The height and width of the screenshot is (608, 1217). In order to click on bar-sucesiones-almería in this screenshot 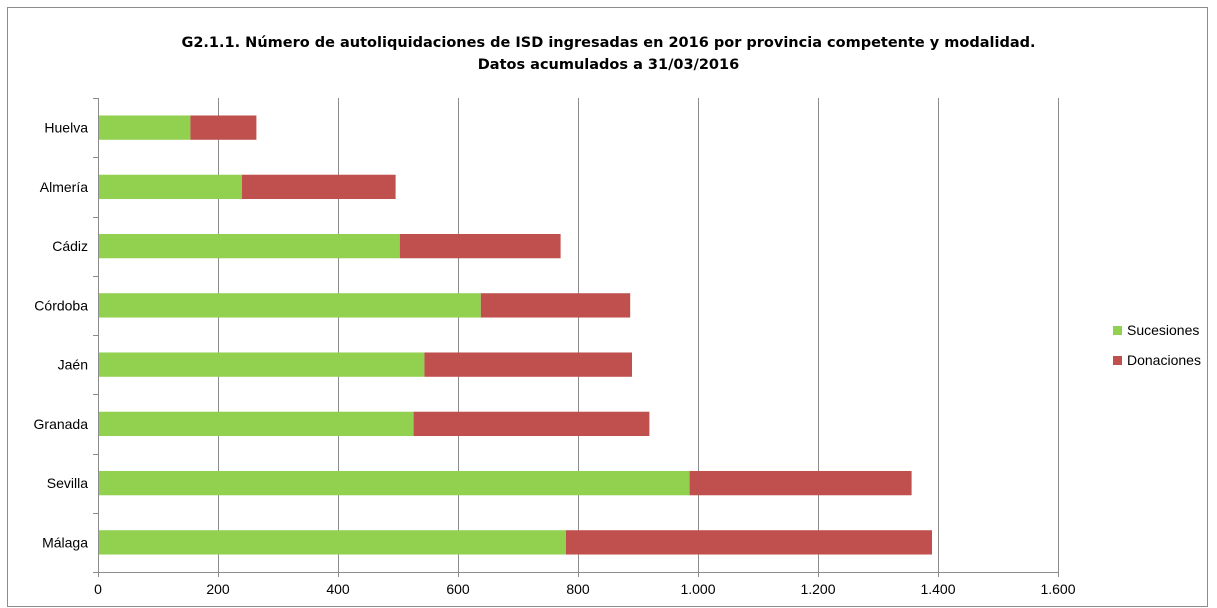, I will do `click(170, 187)`.